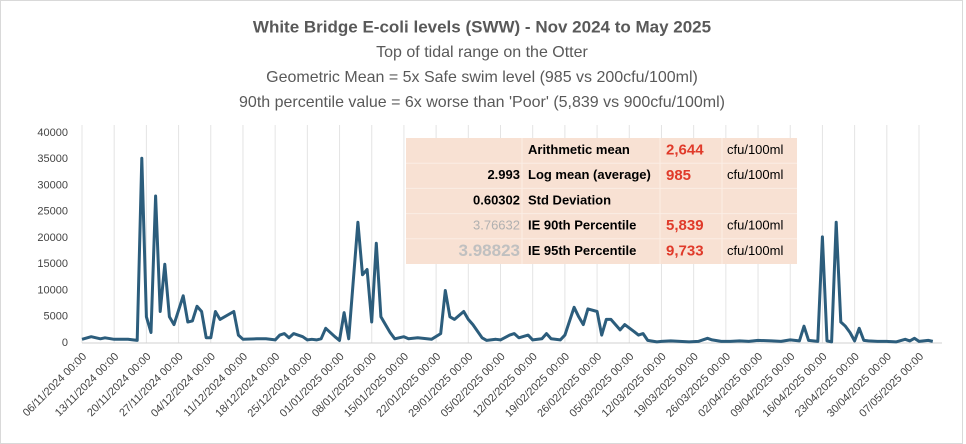  What do you see at coordinates (496, 225) in the screenshot?
I see `log-value: 3.76632` at bounding box center [496, 225].